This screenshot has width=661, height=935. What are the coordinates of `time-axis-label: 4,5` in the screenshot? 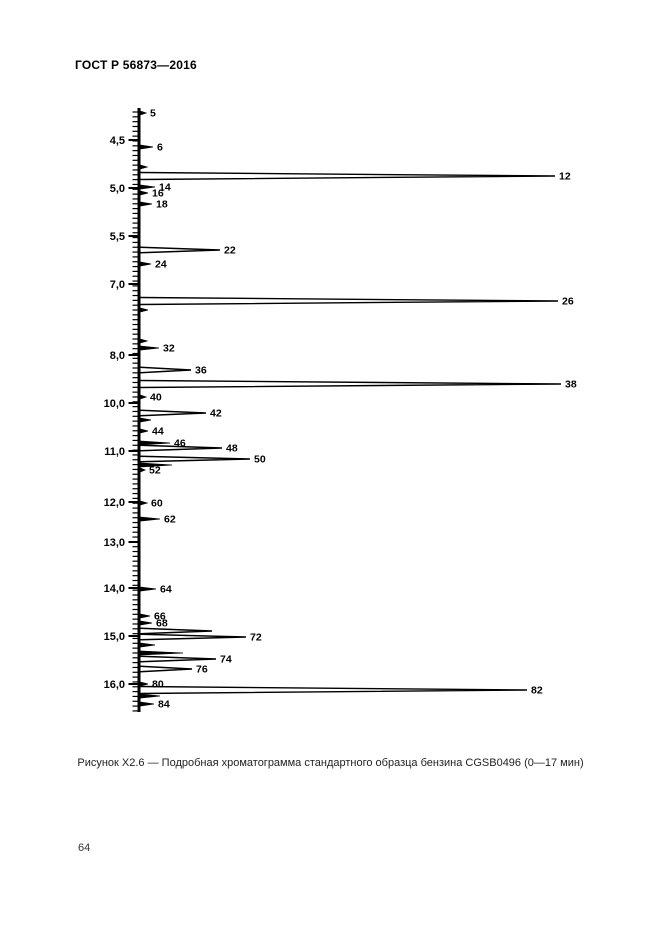 It's located at (117, 141).